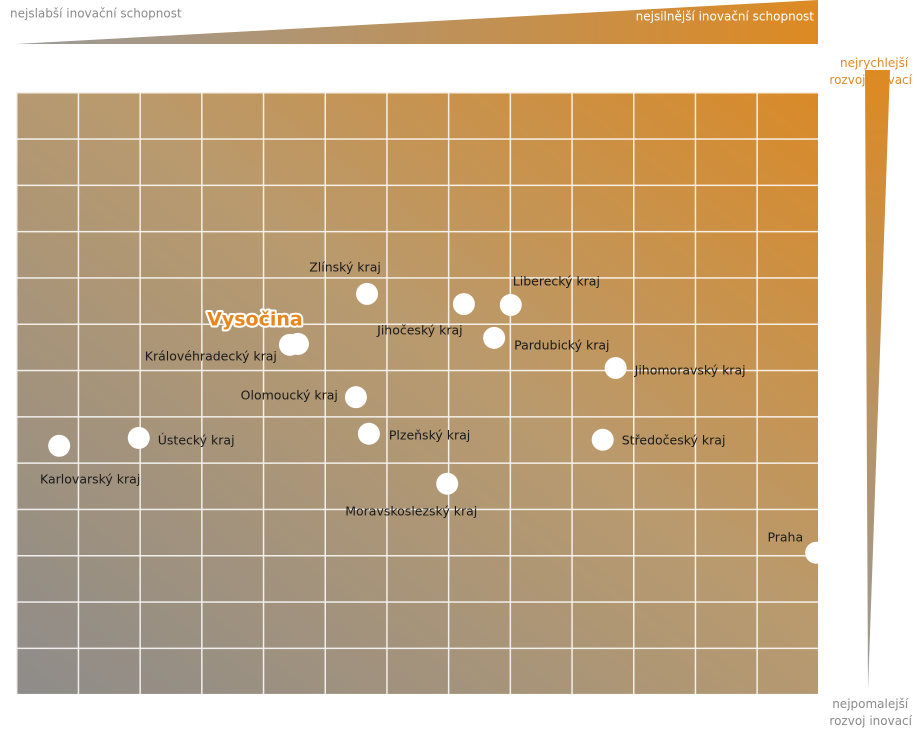  Describe the element at coordinates (411, 510) in the screenshot. I see `point-label: Moravskoslezský kraj` at that location.